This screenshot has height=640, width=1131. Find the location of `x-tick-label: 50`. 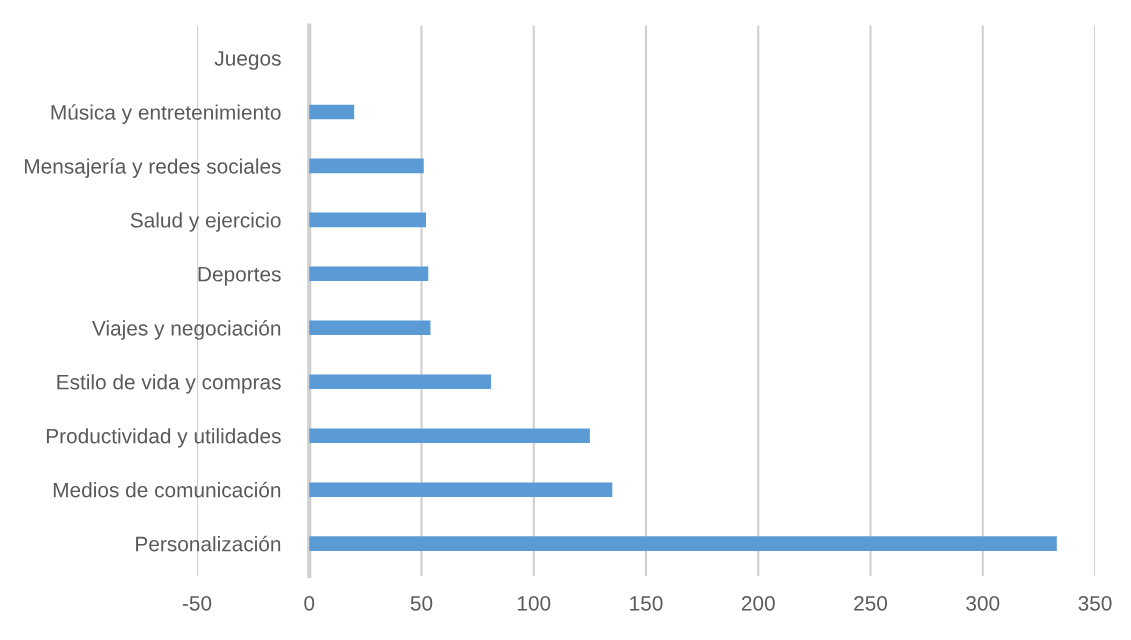

x-tick-label: 50 is located at coordinates (421, 603).